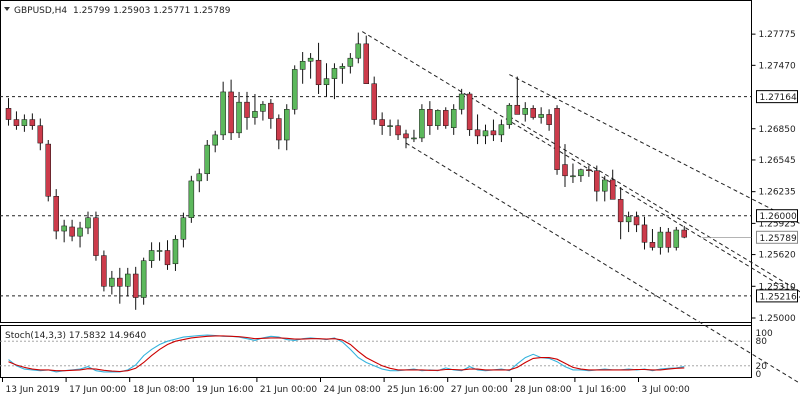  I want to click on time-tick-label: 3 Jul 00:00, so click(666, 390).